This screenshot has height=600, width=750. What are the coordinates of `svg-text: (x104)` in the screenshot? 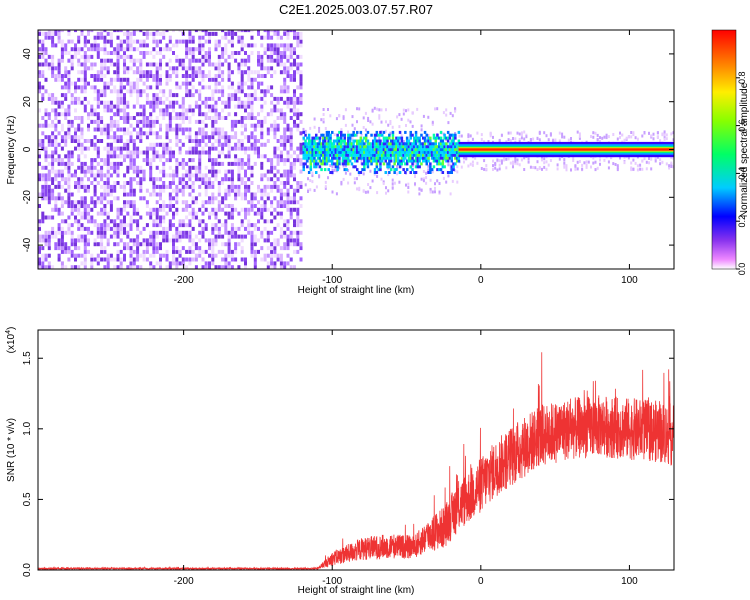 It's located at (11, 340).